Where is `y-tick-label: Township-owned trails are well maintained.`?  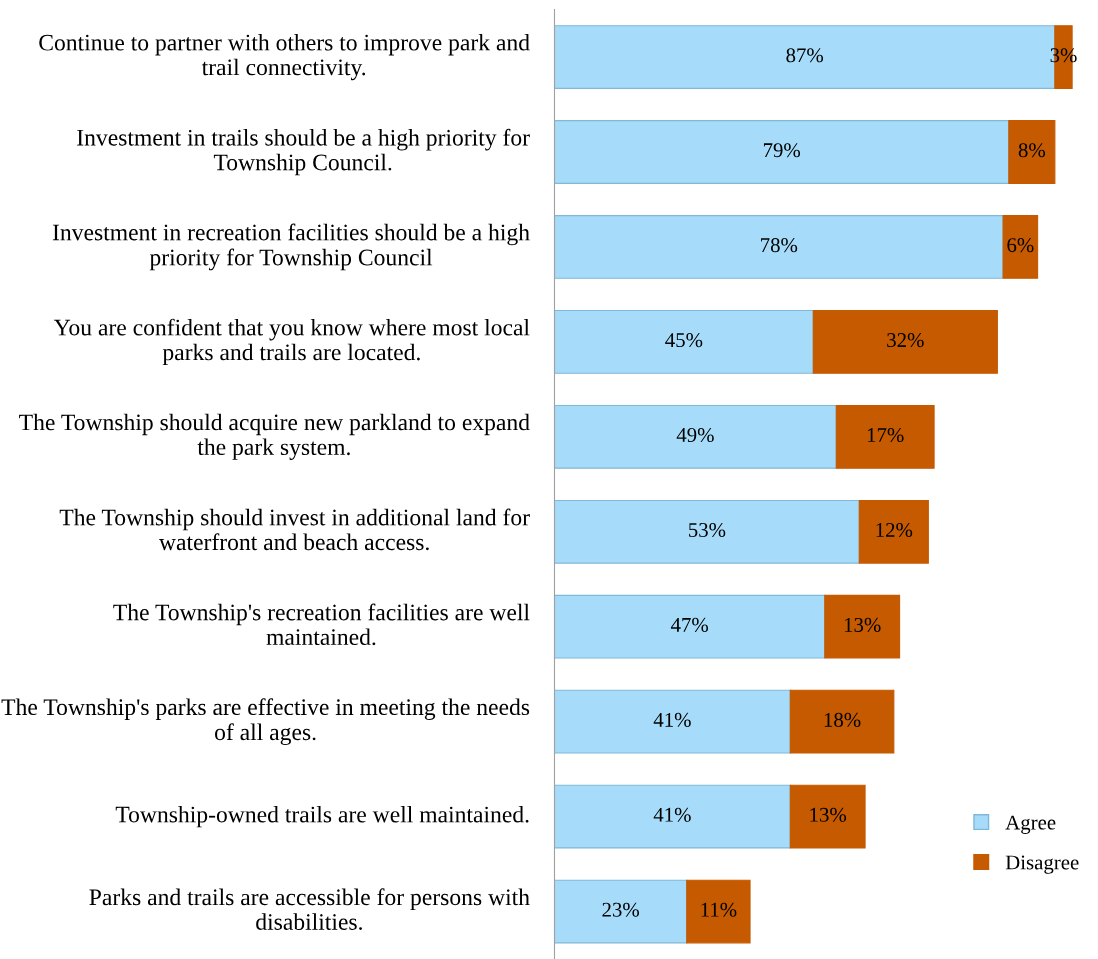 y-tick-label: Township-owned trails are well maintained. is located at coordinates (322, 816).